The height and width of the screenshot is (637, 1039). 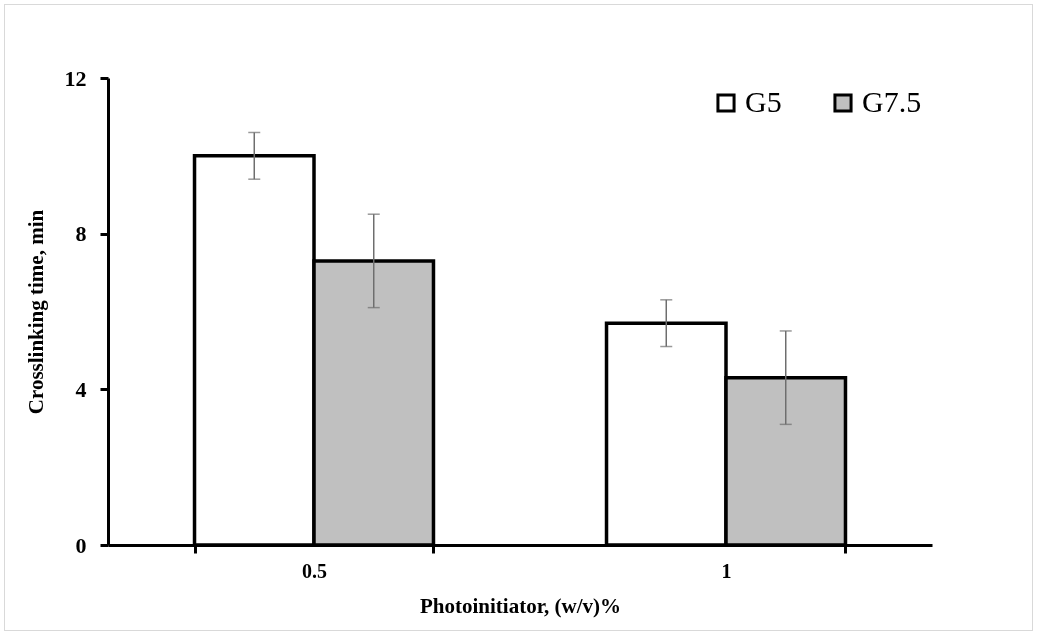 I want to click on x-tick-label: 0.5, so click(x=314, y=570).